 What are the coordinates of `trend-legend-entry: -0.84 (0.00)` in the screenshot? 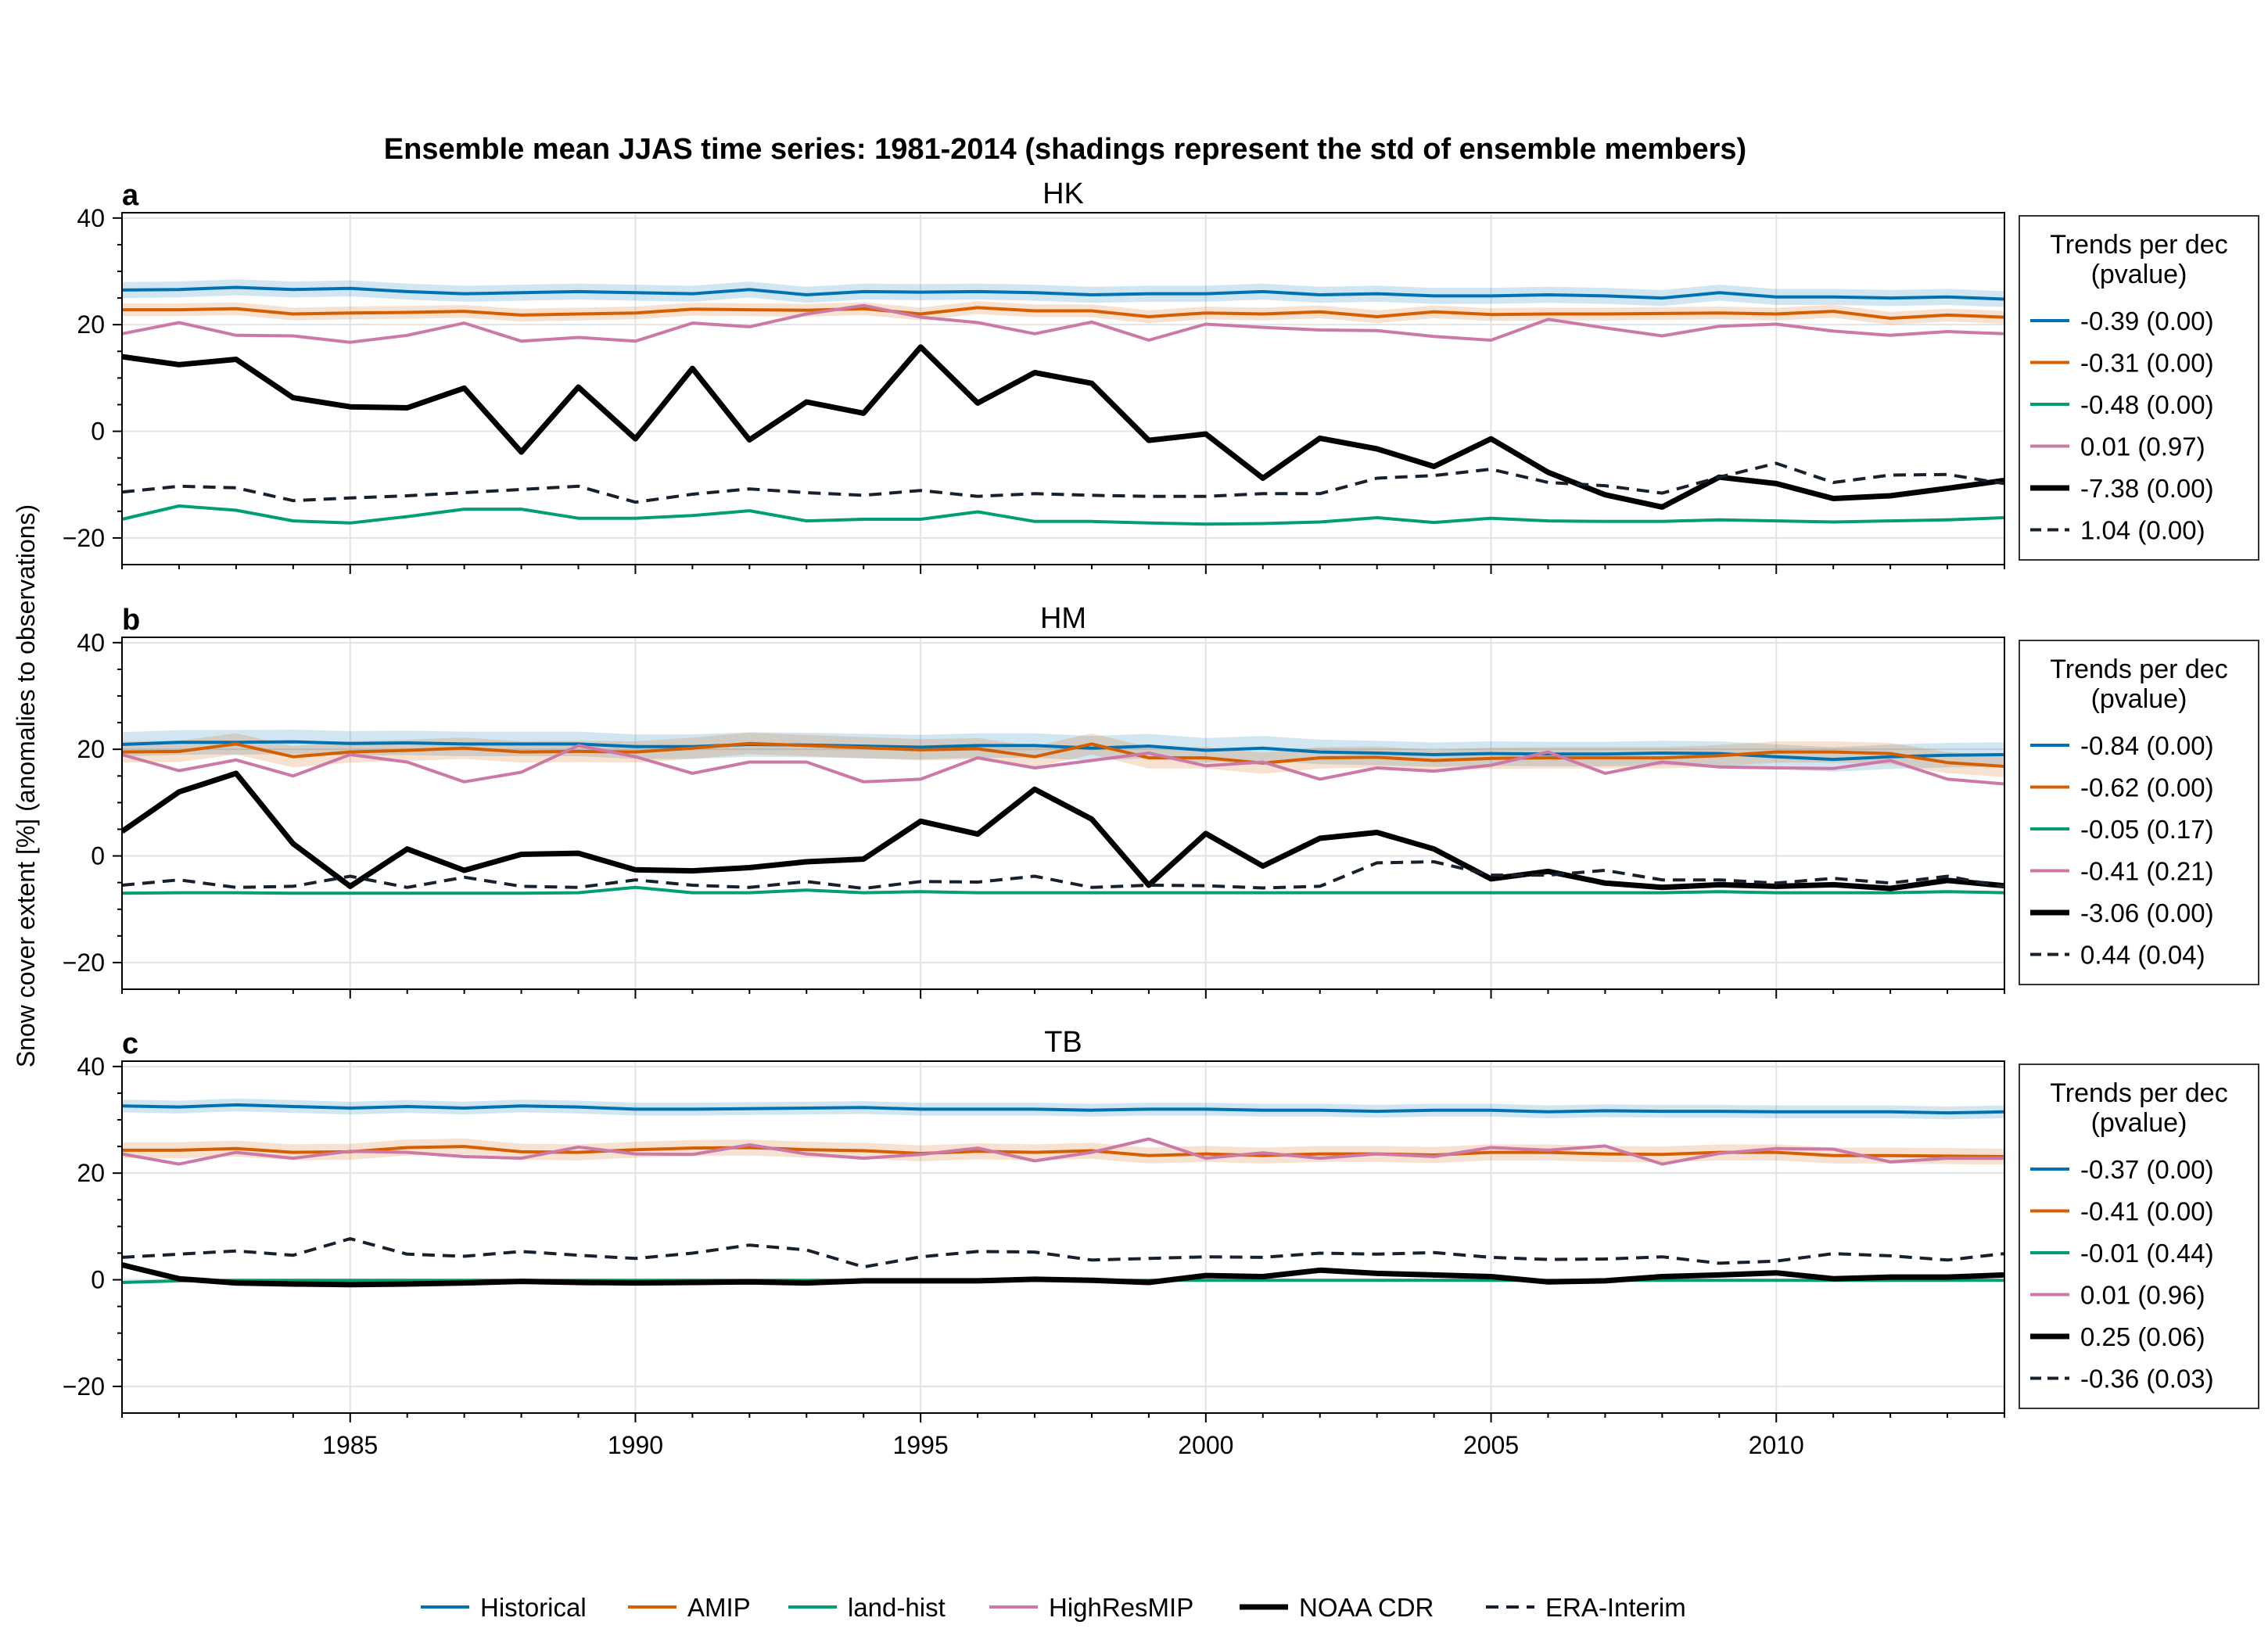 It's located at (2147, 745).